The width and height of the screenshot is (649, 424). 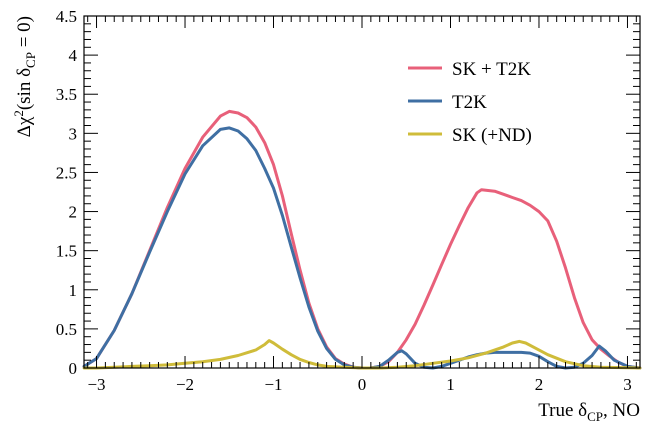 I want to click on y-tick-label: 4, so click(x=73, y=55).